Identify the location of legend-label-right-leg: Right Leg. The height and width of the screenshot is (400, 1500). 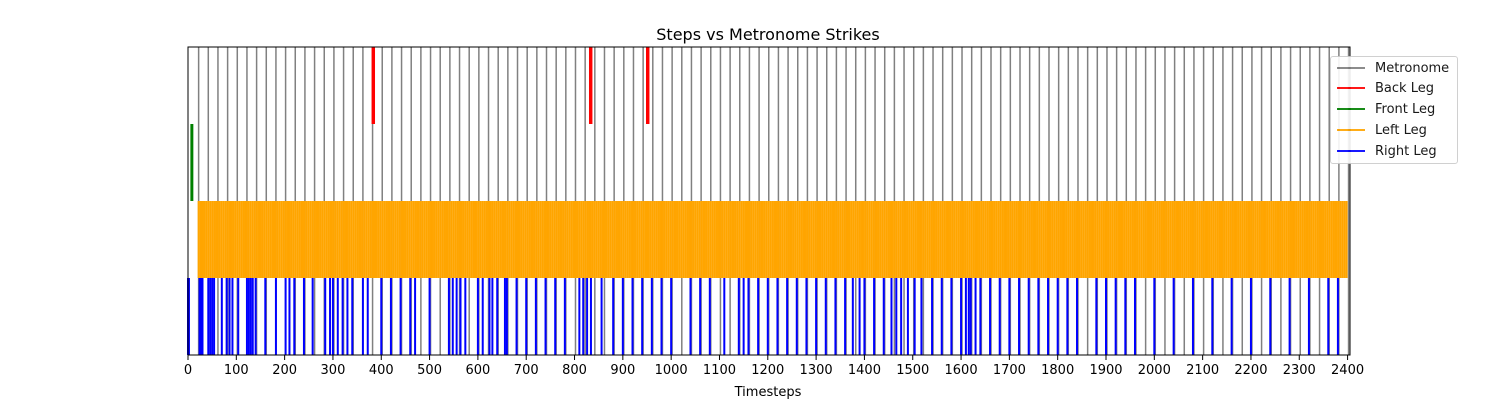
(1406, 151).